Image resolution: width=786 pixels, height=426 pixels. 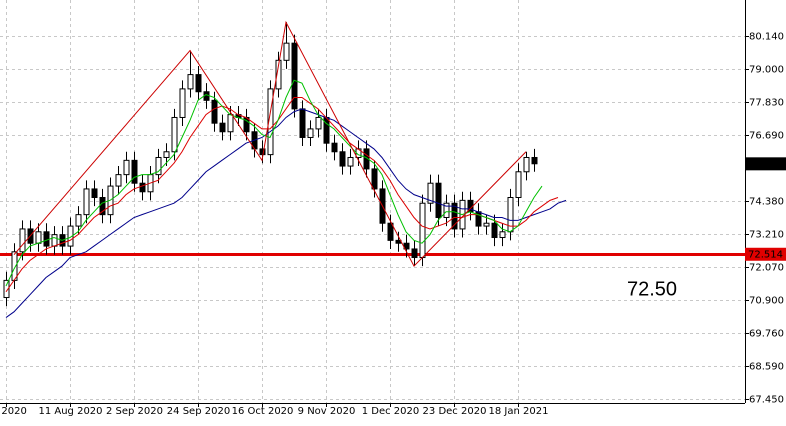 What do you see at coordinates (766, 334) in the screenshot?
I see `y-tick-label: 69.760` at bounding box center [766, 334].